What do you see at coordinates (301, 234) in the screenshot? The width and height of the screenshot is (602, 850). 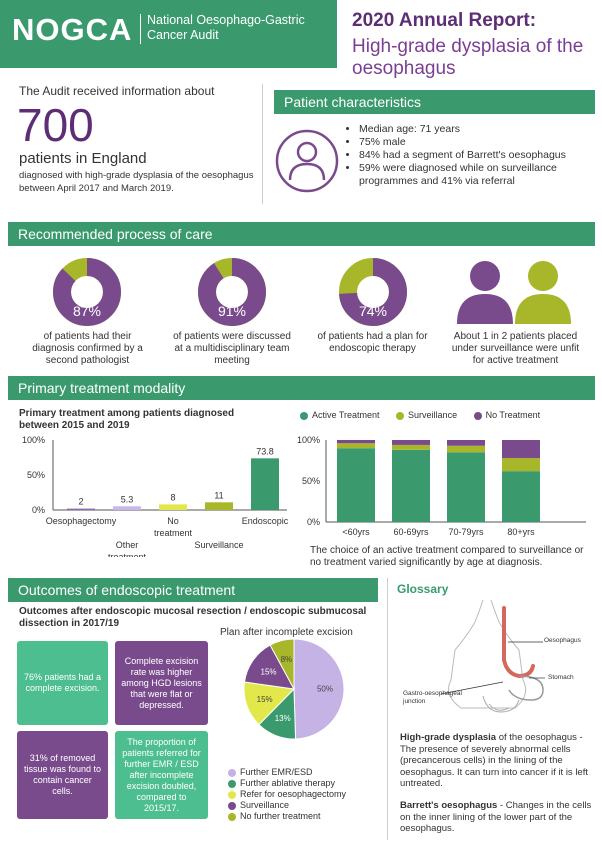 I see `care-section-header: Recommended process of care` at bounding box center [301, 234].